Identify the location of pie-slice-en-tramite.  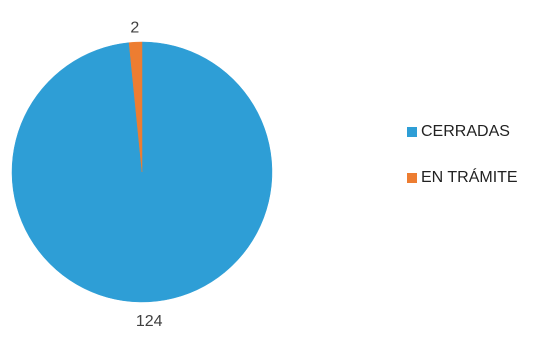
(135, 107).